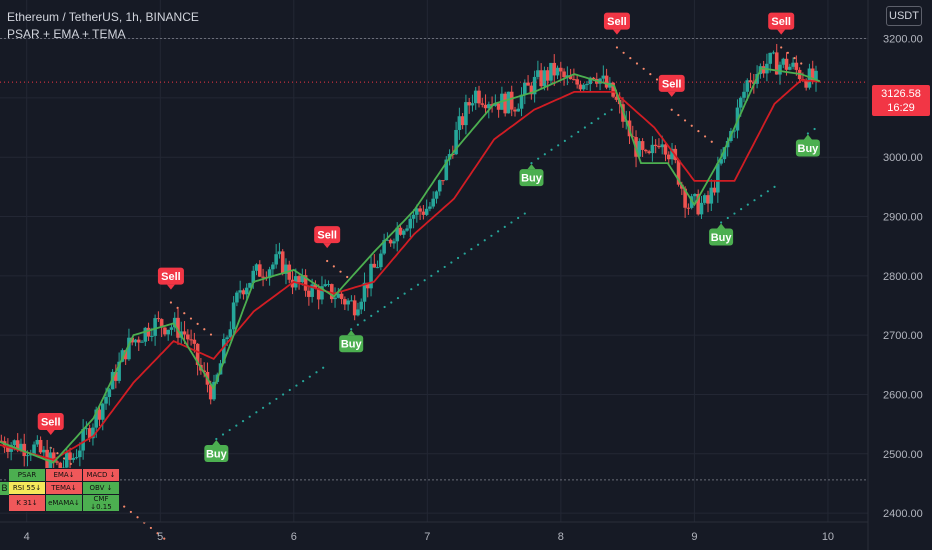 This screenshot has height=550, width=932. What do you see at coordinates (531, 175) in the screenshot?
I see `buy-signal: Buy` at bounding box center [531, 175].